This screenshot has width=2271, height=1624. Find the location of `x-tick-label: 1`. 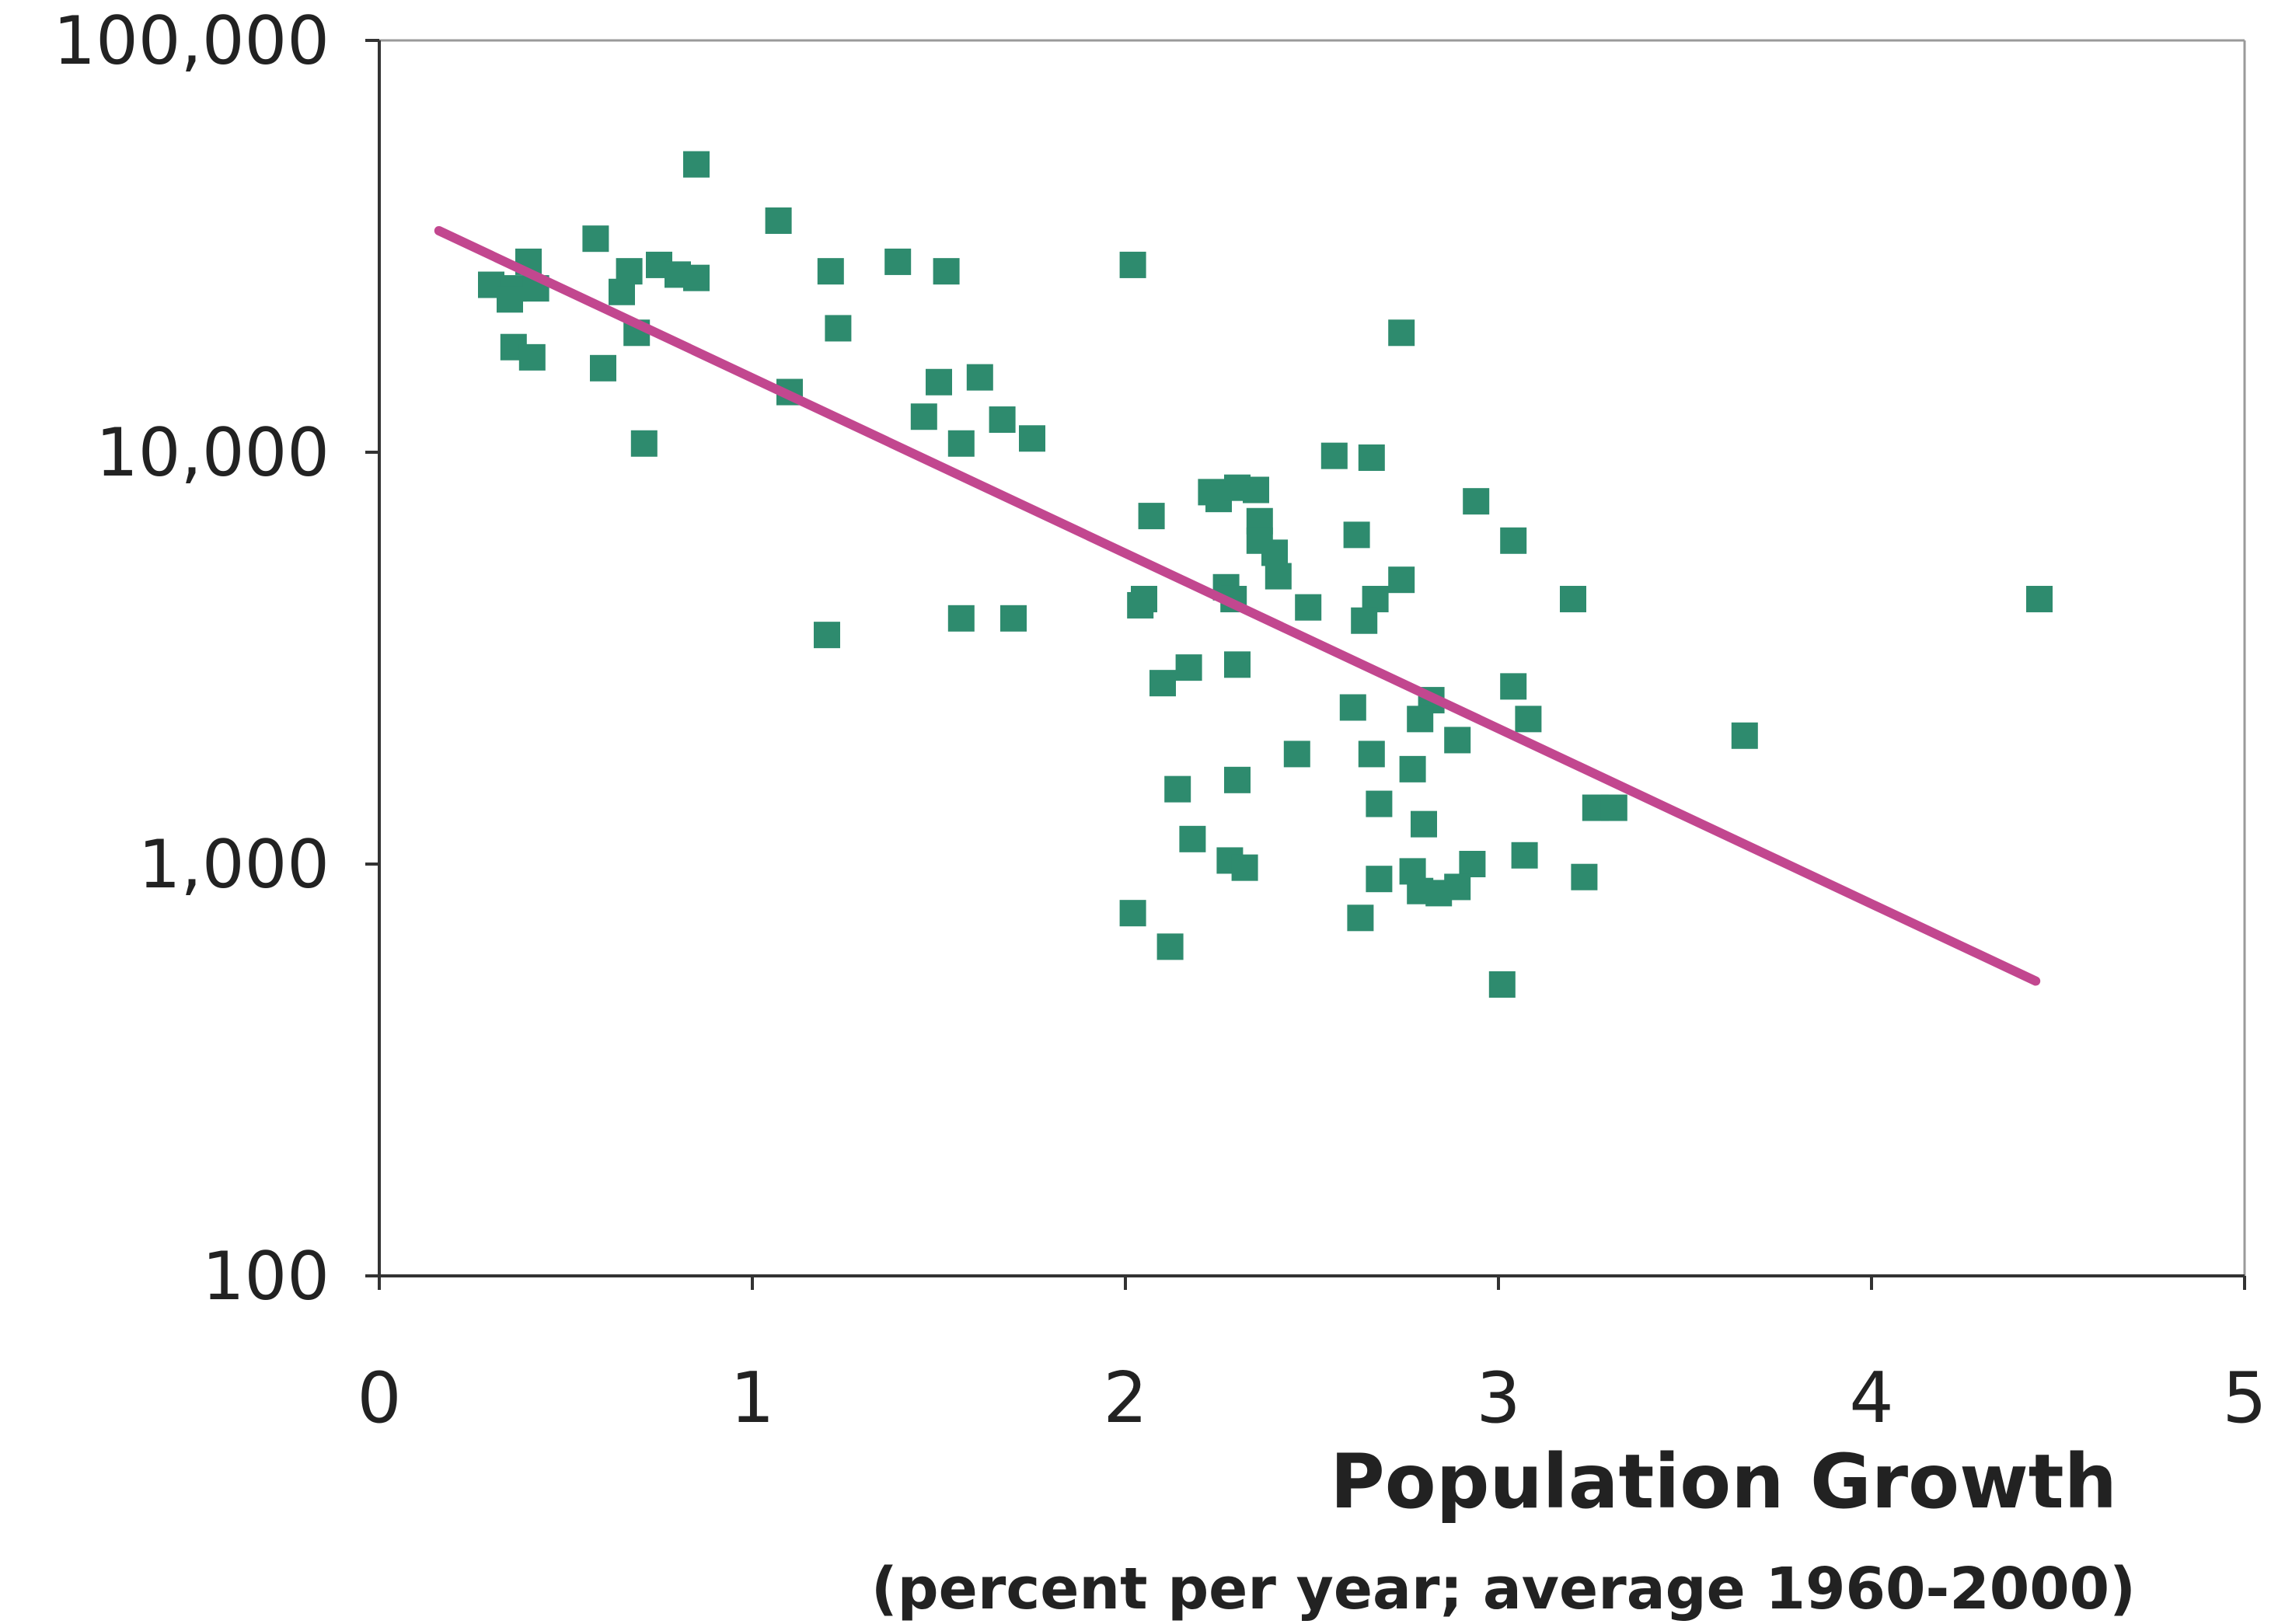

x-tick-label: 1 is located at coordinates (752, 1398).